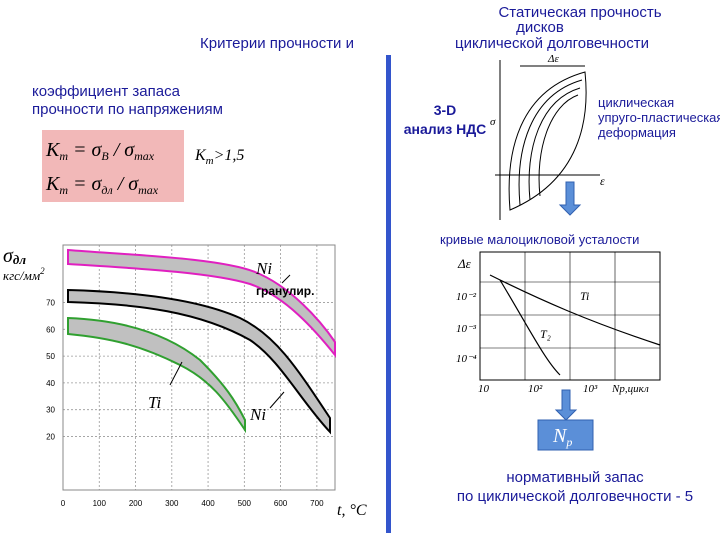 The height and width of the screenshot is (540, 720). I want to click on stress-y-label: σдл, so click(14, 256).